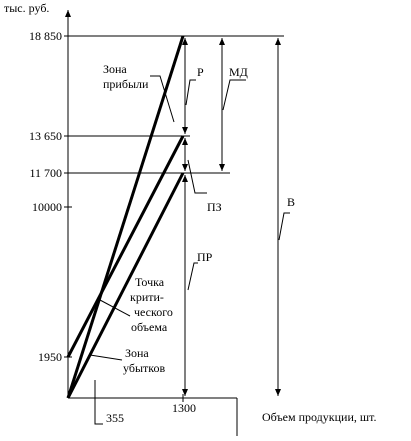 This screenshot has height=441, width=411. Describe the element at coordinates (291, 202) in the screenshot. I see `v-label: В` at that location.